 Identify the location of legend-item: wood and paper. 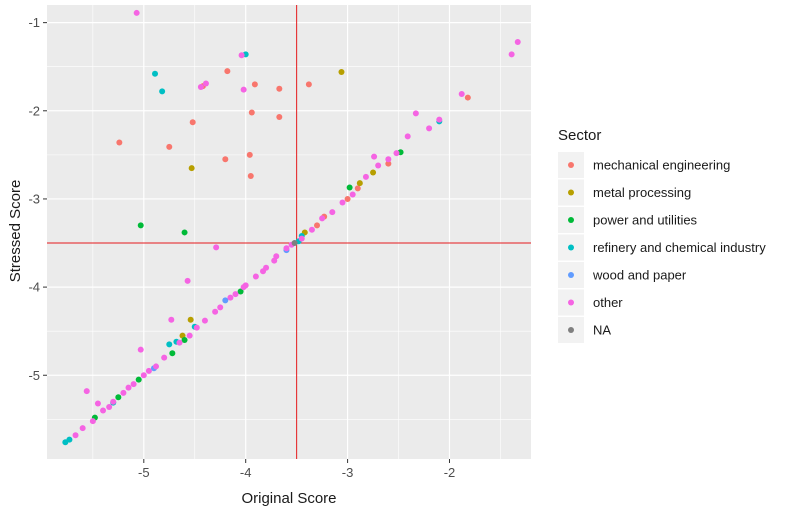
(622, 275).